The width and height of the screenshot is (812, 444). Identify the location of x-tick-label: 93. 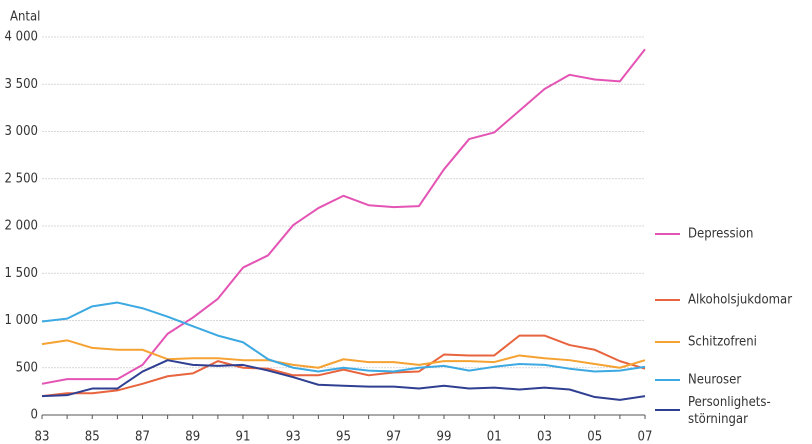
(293, 437).